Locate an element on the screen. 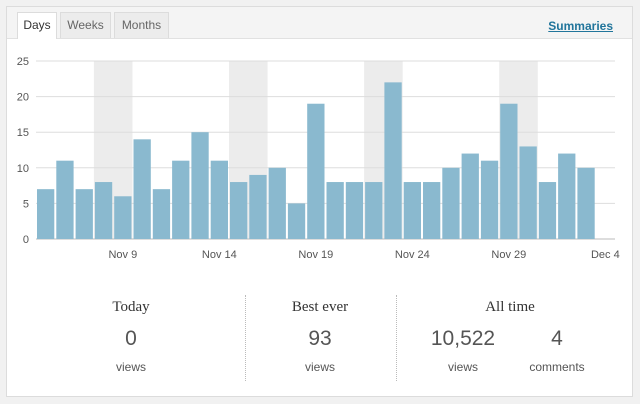 The height and width of the screenshot is (404, 640). tab-weeks: Weeks is located at coordinates (85, 25).